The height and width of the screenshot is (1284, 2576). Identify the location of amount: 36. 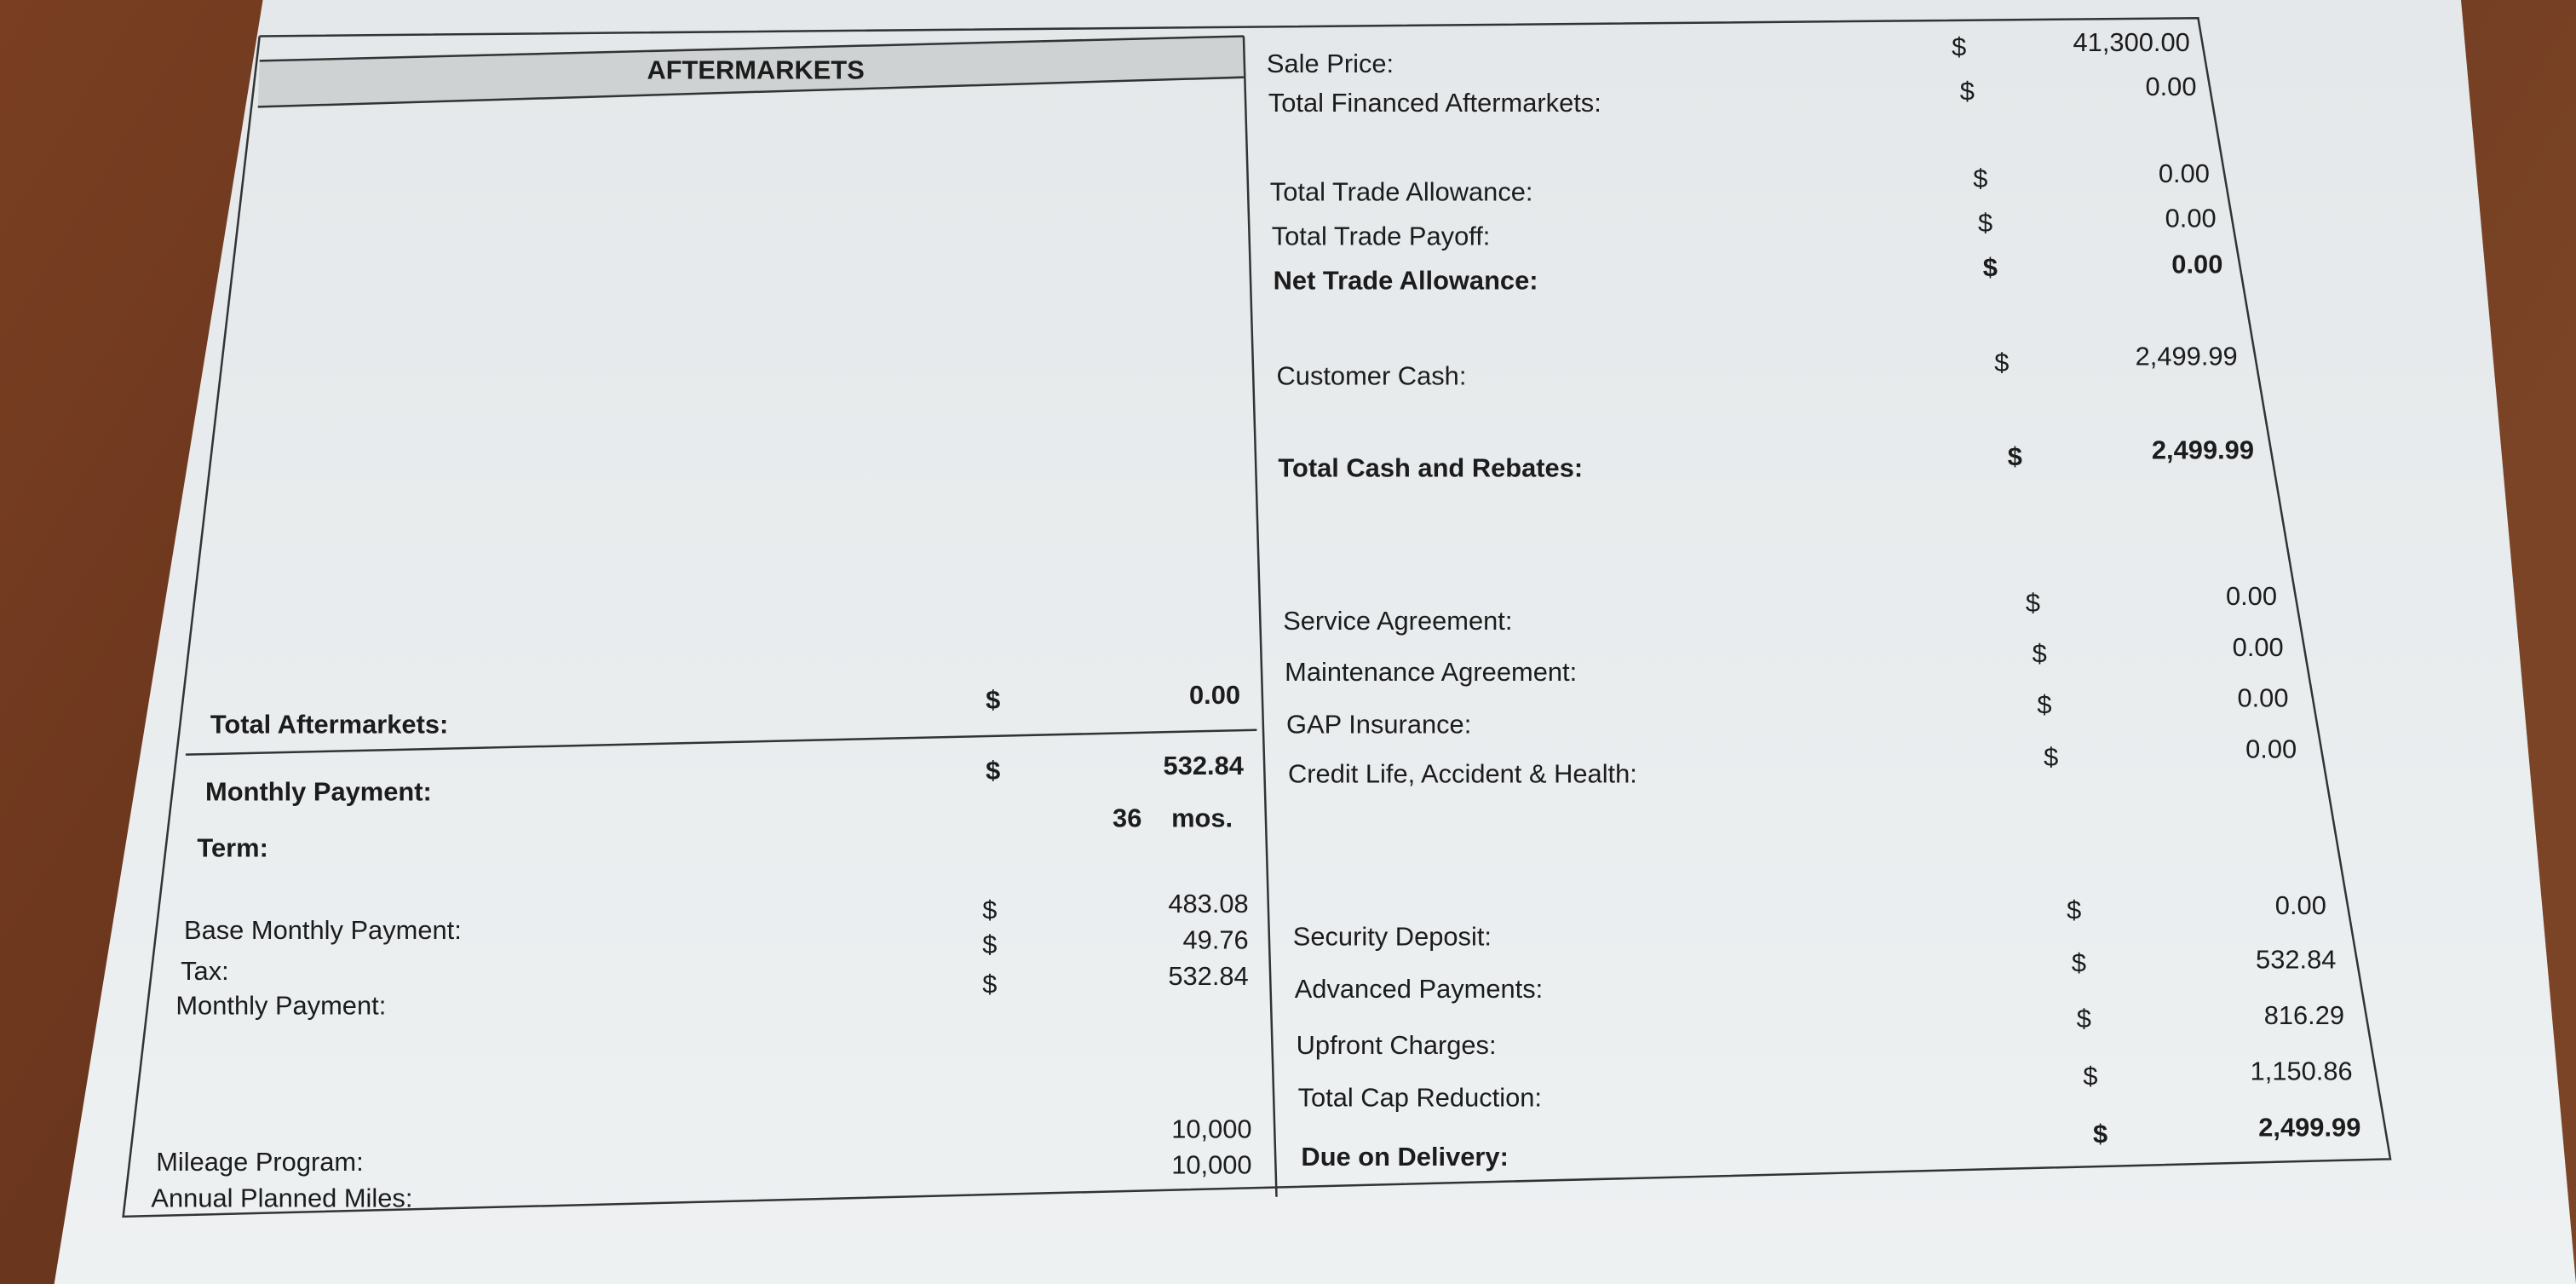
(1127, 818).